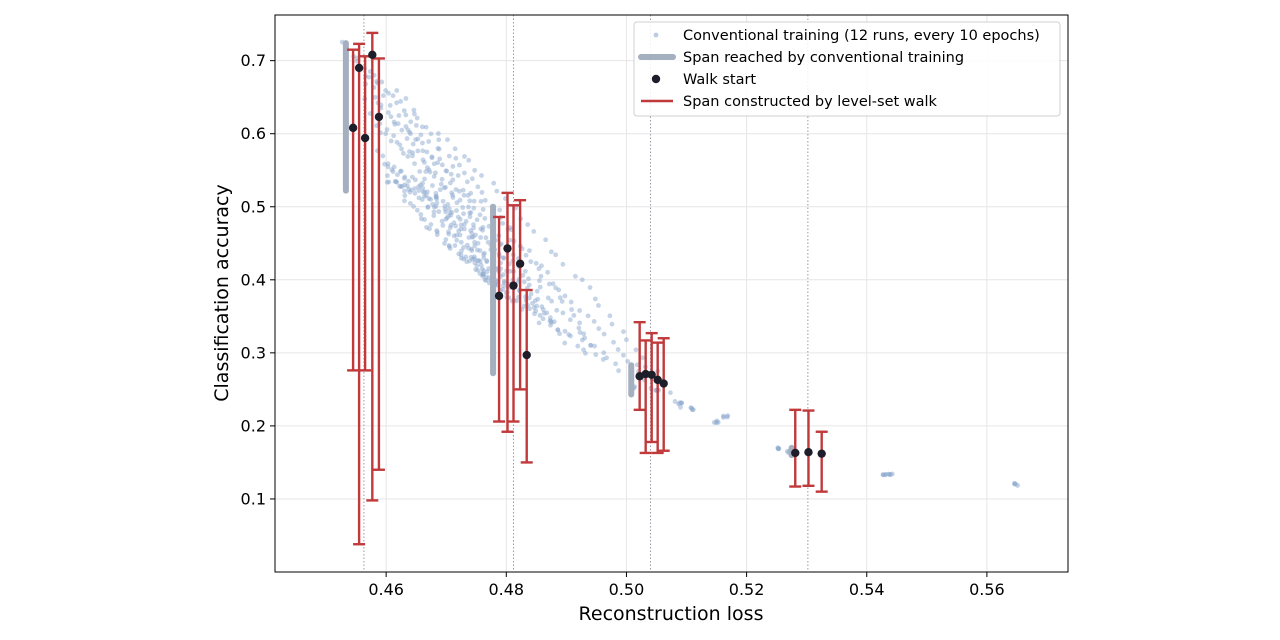  I want to click on y-tick-label-4: 0.5, so click(253, 206).